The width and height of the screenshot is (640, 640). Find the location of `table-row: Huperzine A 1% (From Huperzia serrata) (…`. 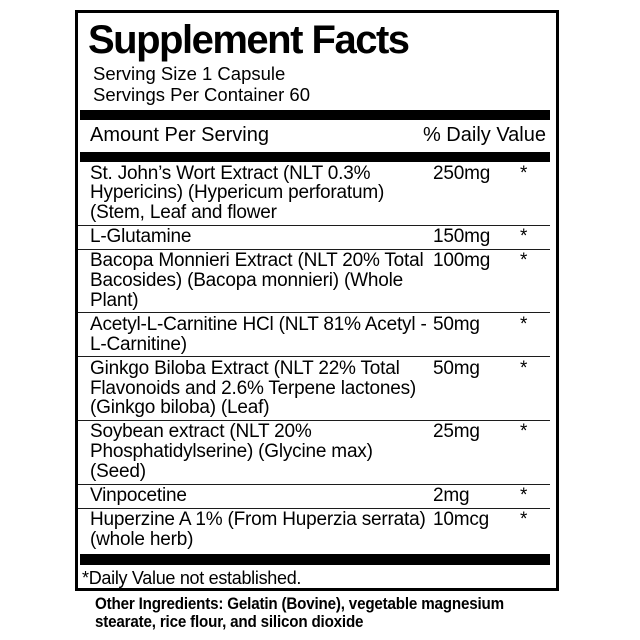

table-row: Huperzine A 1% (From Huperzia serrata) (… is located at coordinates (314, 529).